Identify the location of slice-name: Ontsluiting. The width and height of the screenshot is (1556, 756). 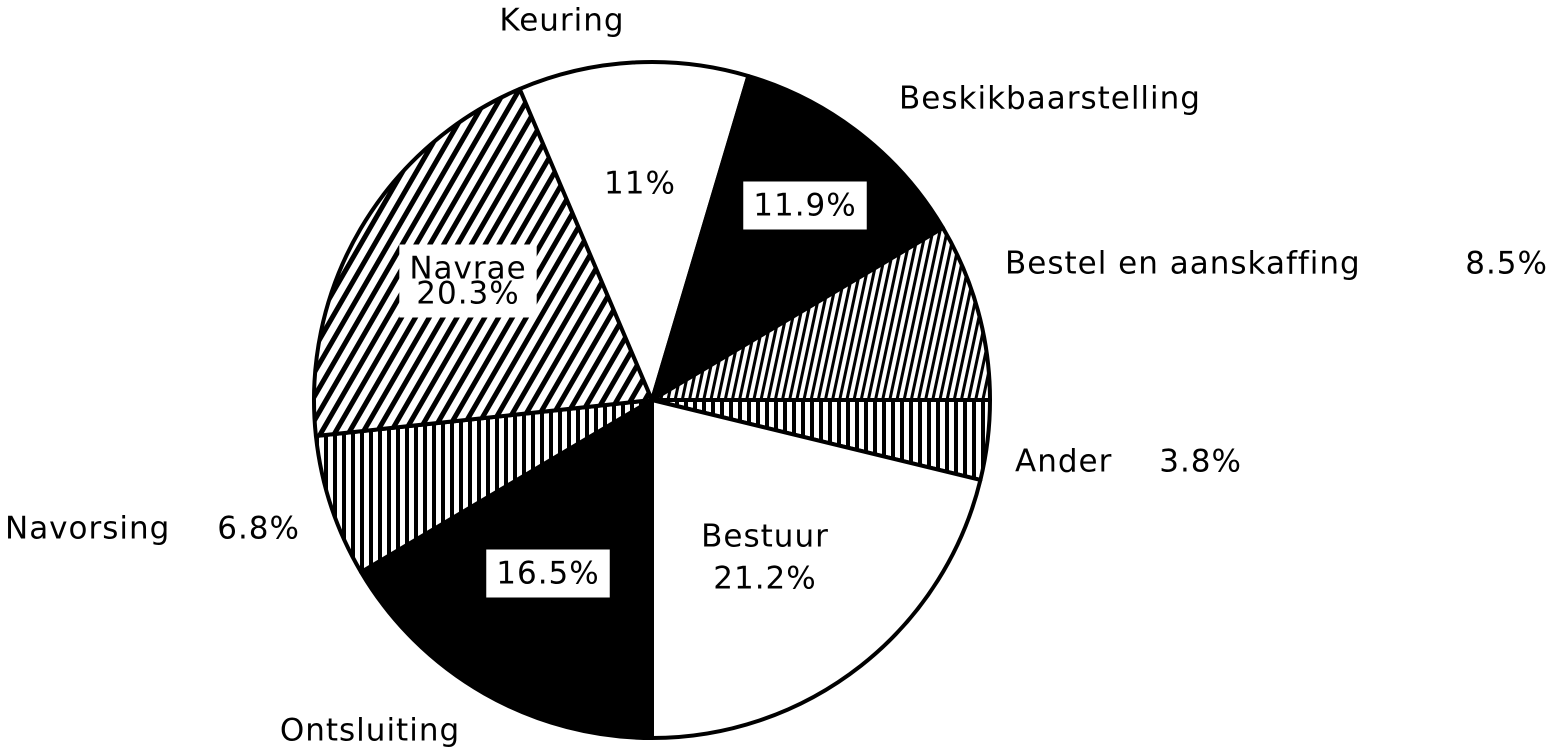
(370, 731).